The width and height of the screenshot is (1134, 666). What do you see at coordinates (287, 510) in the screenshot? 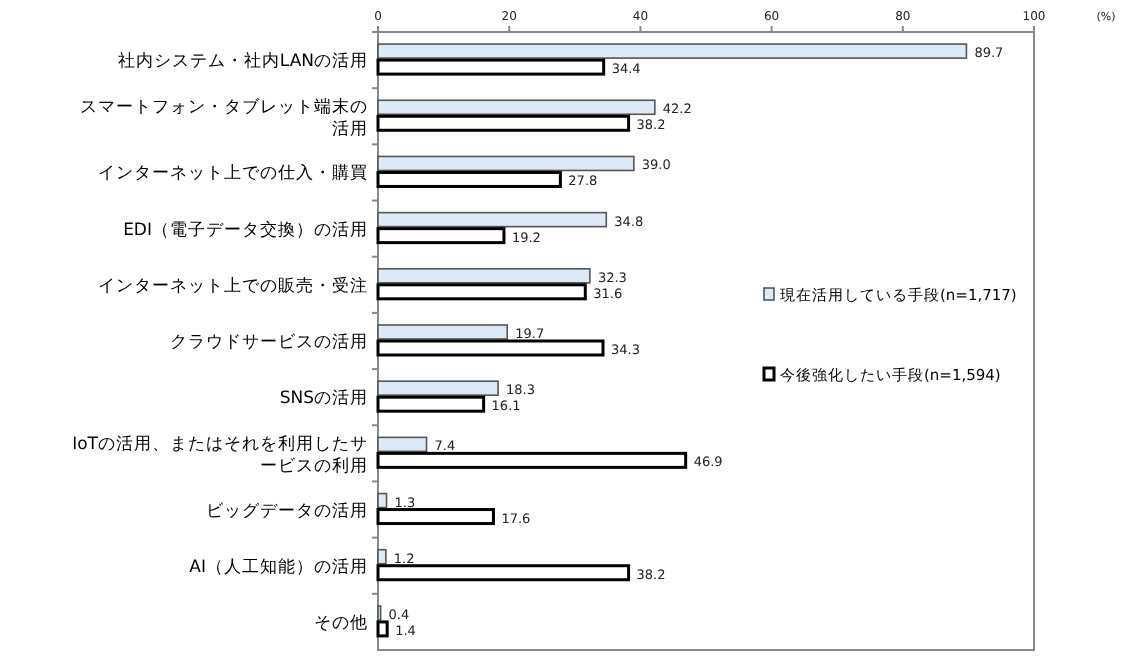
I see `y-tick-label: ビッグデータの活用` at bounding box center [287, 510].